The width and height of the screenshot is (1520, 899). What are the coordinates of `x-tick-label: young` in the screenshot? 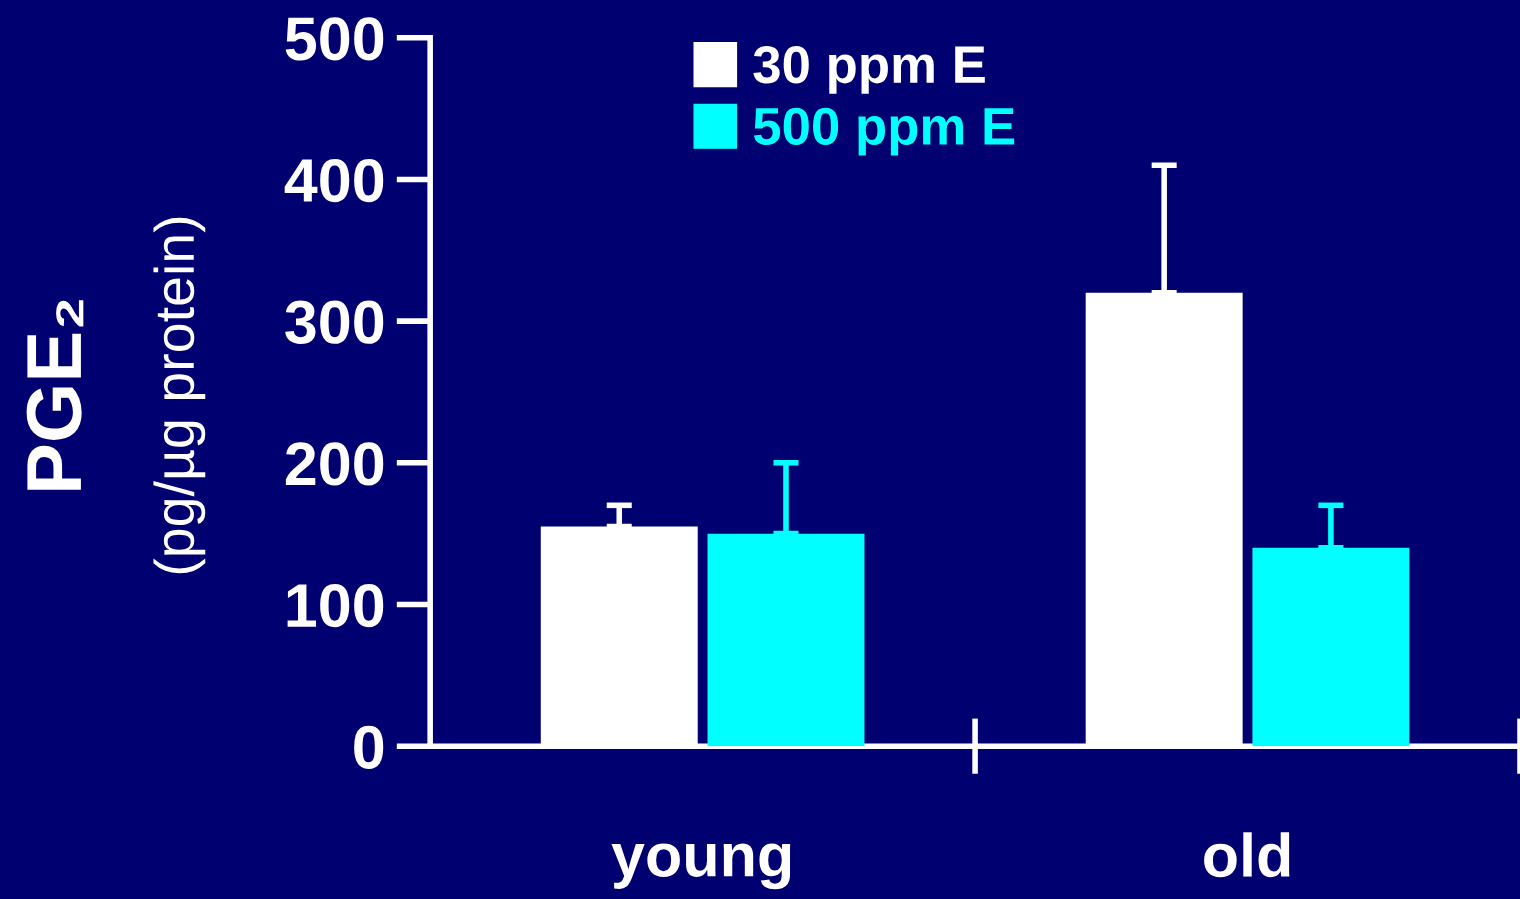 It's located at (701, 866).